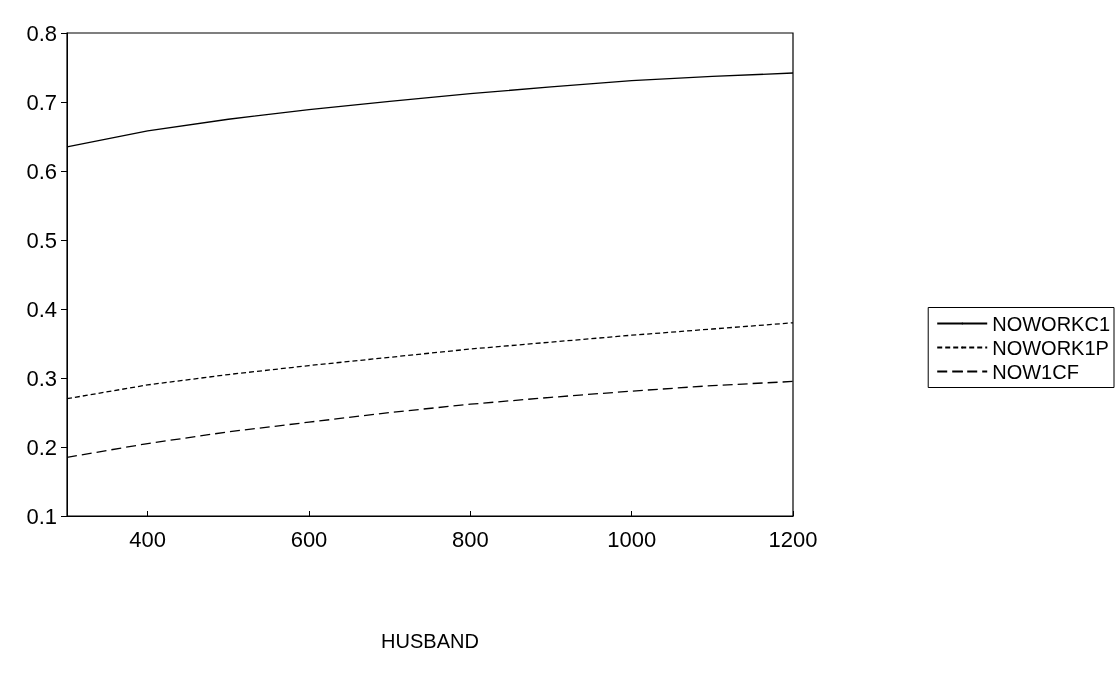  I want to click on x-axis-title: HUSBAND, so click(430, 641).